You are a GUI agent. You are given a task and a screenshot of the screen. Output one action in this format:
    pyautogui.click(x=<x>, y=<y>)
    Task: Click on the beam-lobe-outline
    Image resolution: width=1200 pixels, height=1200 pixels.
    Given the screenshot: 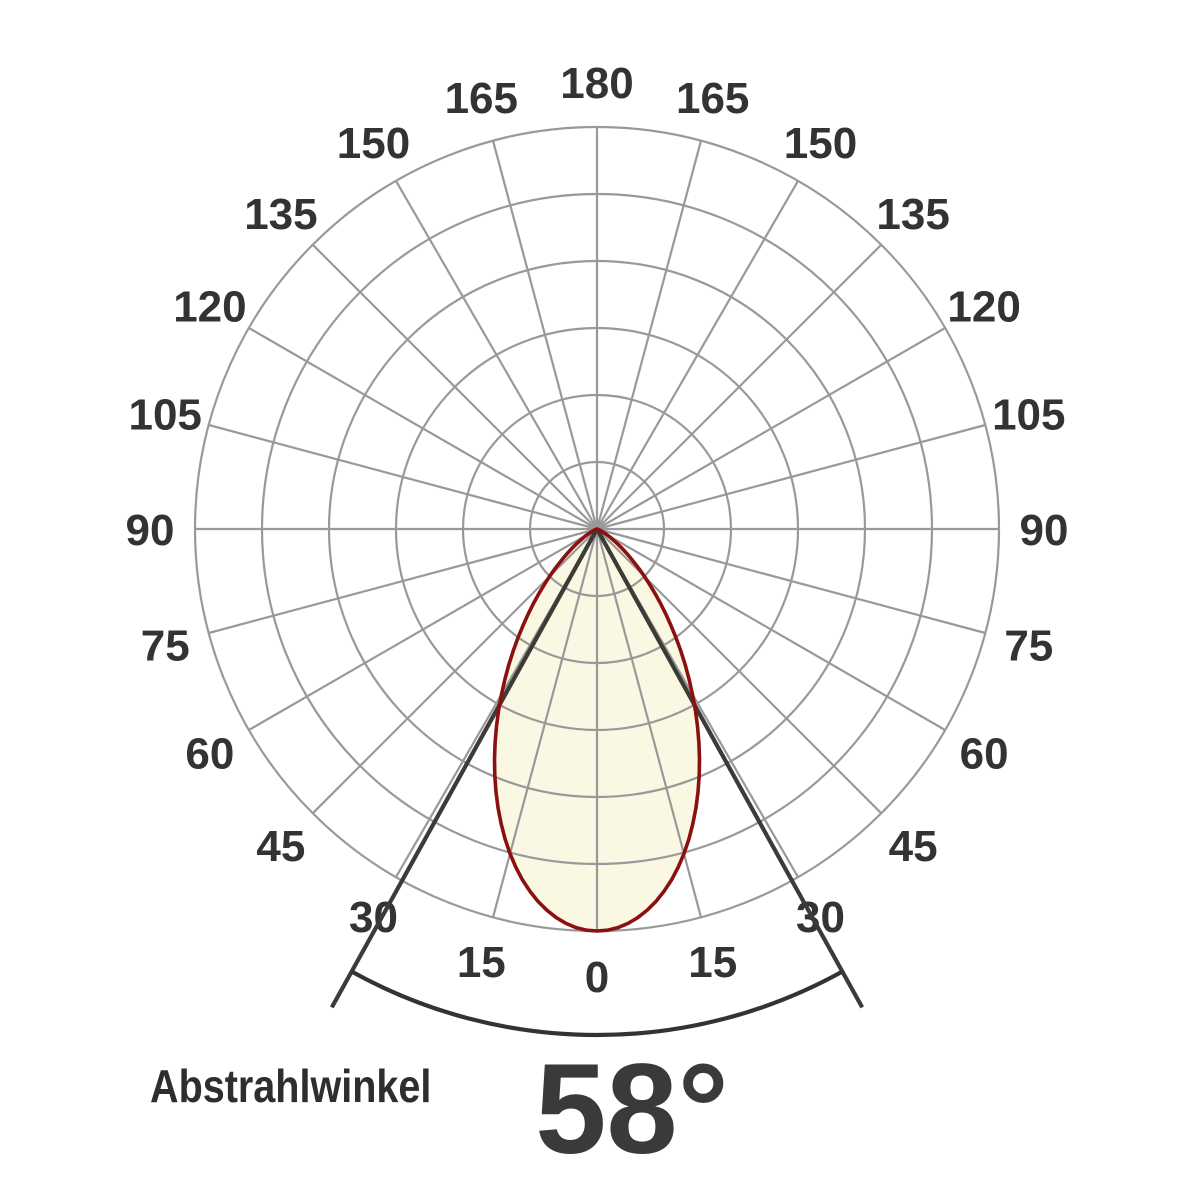 What is the action you would take?
    pyautogui.click(x=597, y=730)
    